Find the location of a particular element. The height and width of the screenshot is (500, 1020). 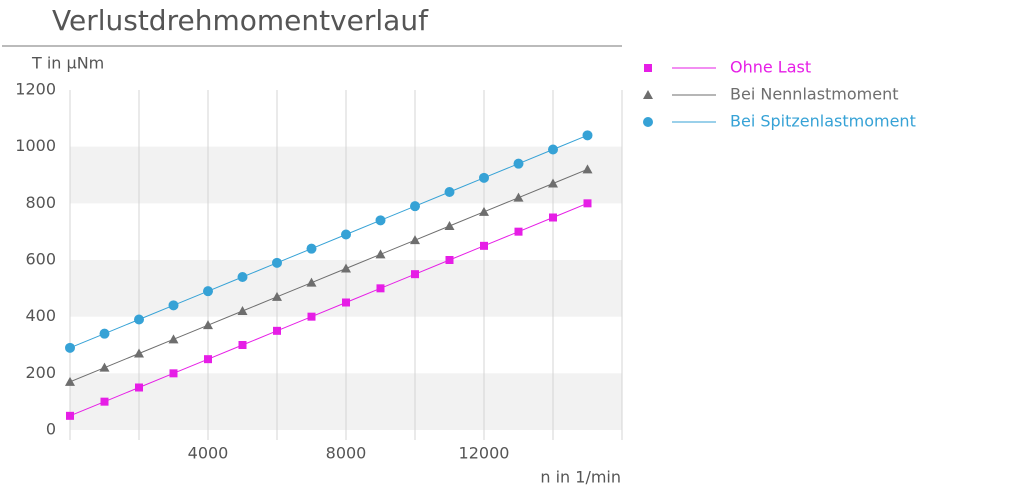

y-tick-label: 0 is located at coordinates (51, 429).